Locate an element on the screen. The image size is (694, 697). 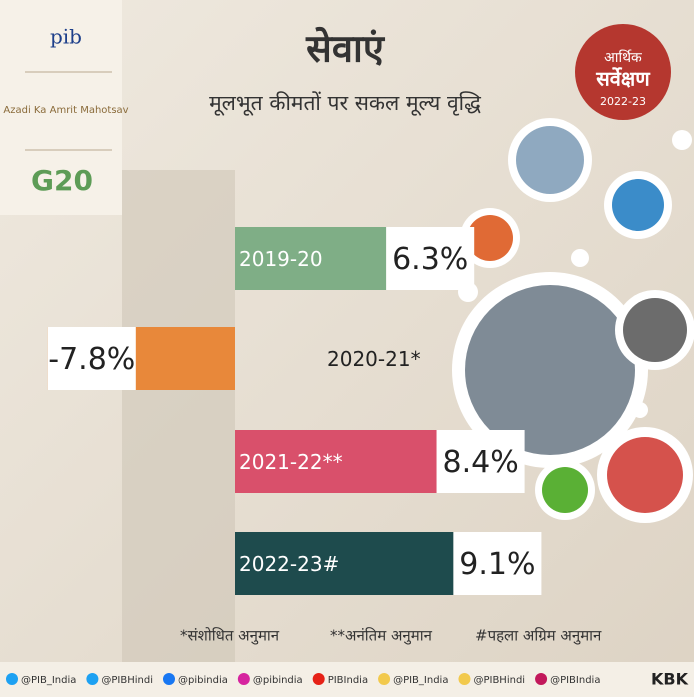
footnote: *संशोधित अनुमान is located at coordinates (230, 636).